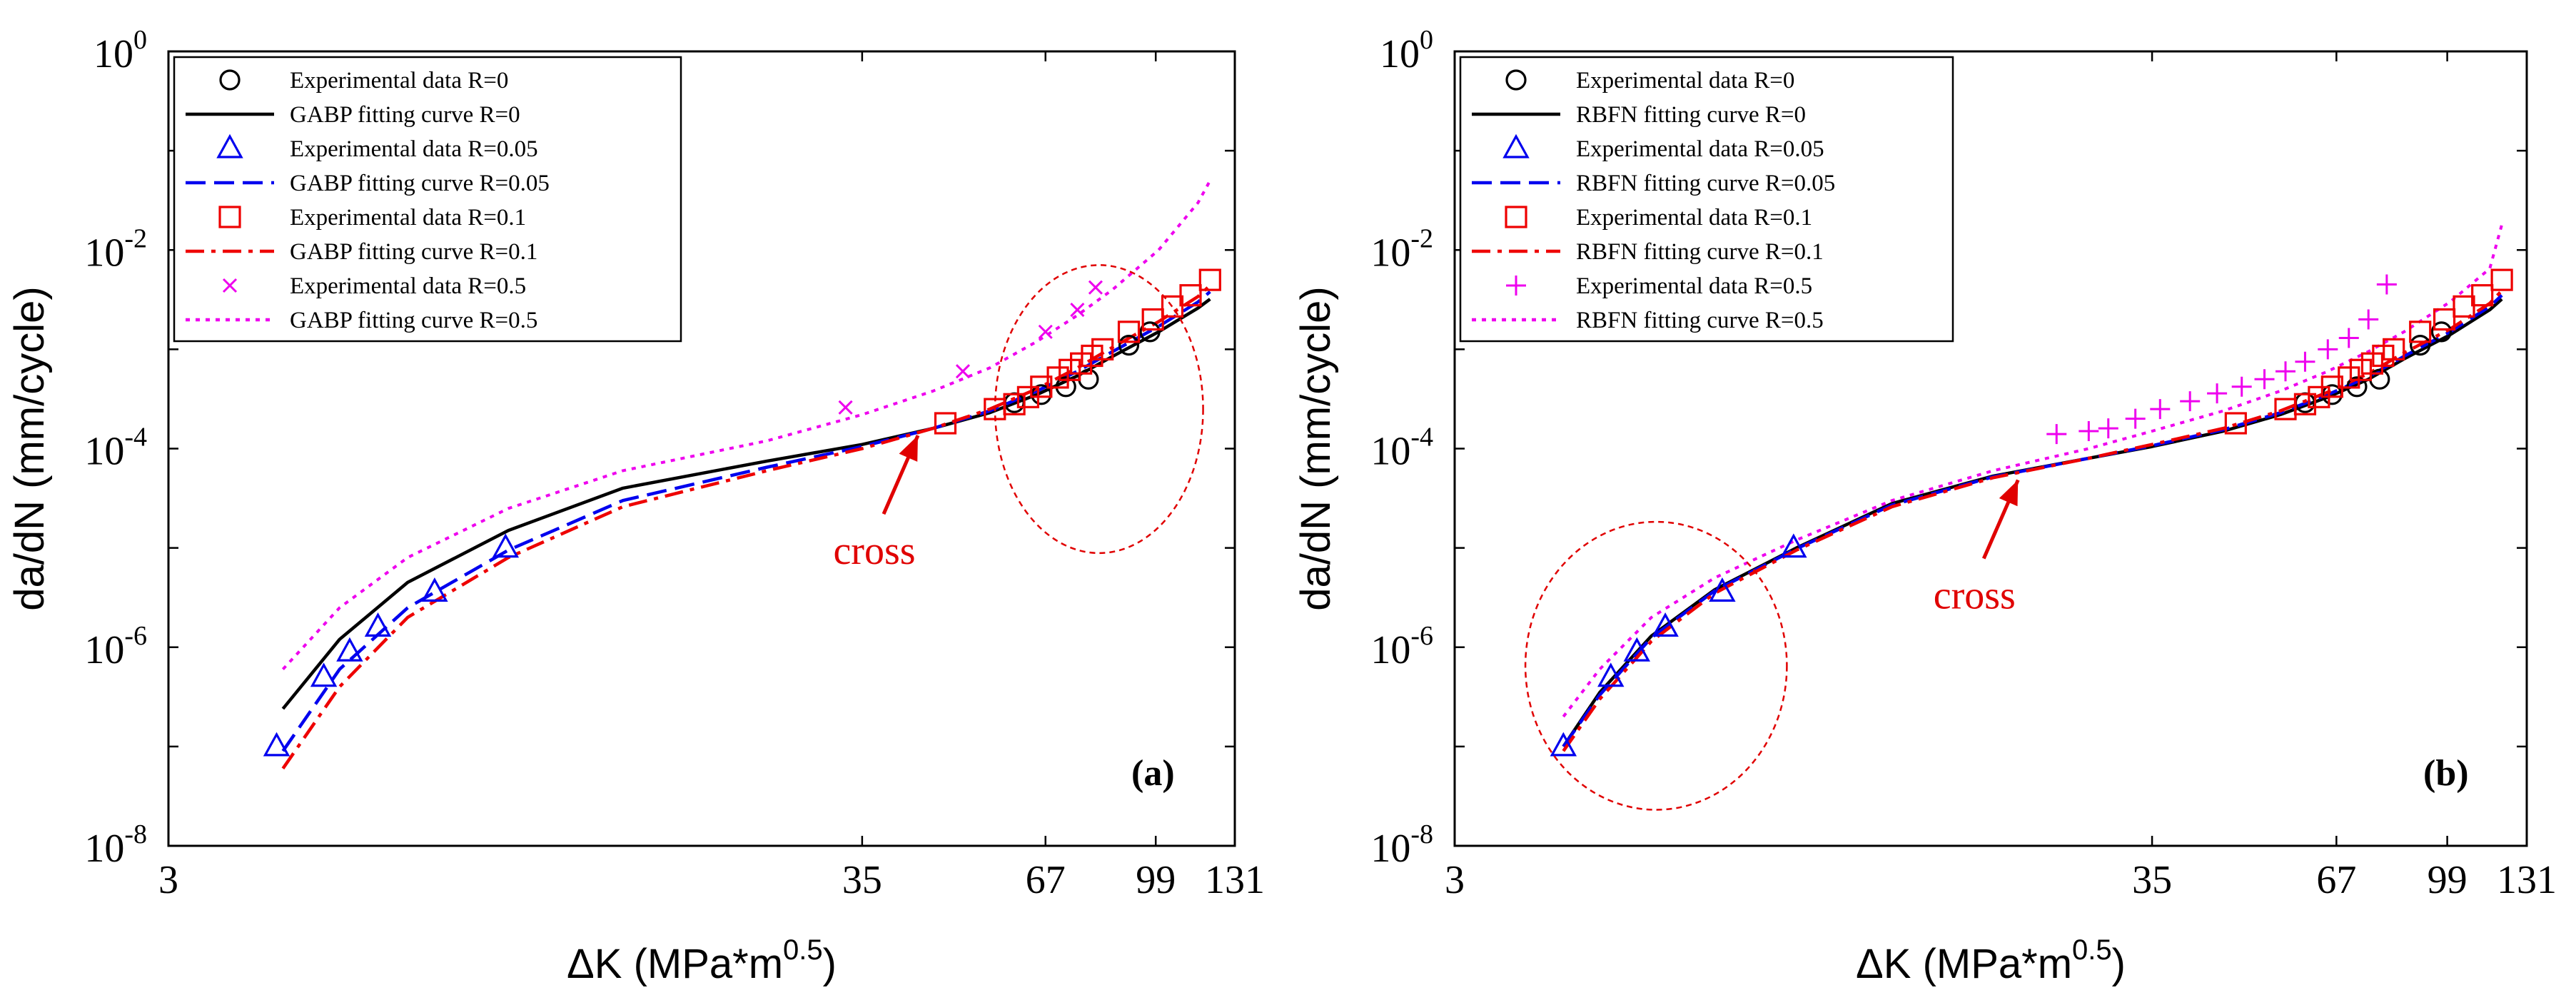 The height and width of the screenshot is (1005, 2576). Describe the element at coordinates (2446, 773) in the screenshot. I see `panel-label: (b)` at that location.